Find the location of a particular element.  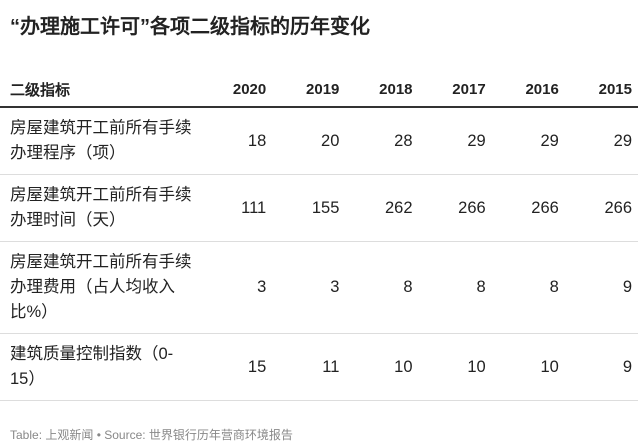

header-cell: 2018 is located at coordinates (382, 90).